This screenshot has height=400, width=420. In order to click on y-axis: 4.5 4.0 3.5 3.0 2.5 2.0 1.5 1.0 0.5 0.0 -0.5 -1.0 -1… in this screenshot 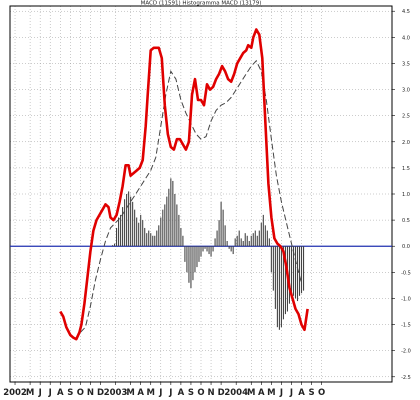, I will do `click(401, 195)`.